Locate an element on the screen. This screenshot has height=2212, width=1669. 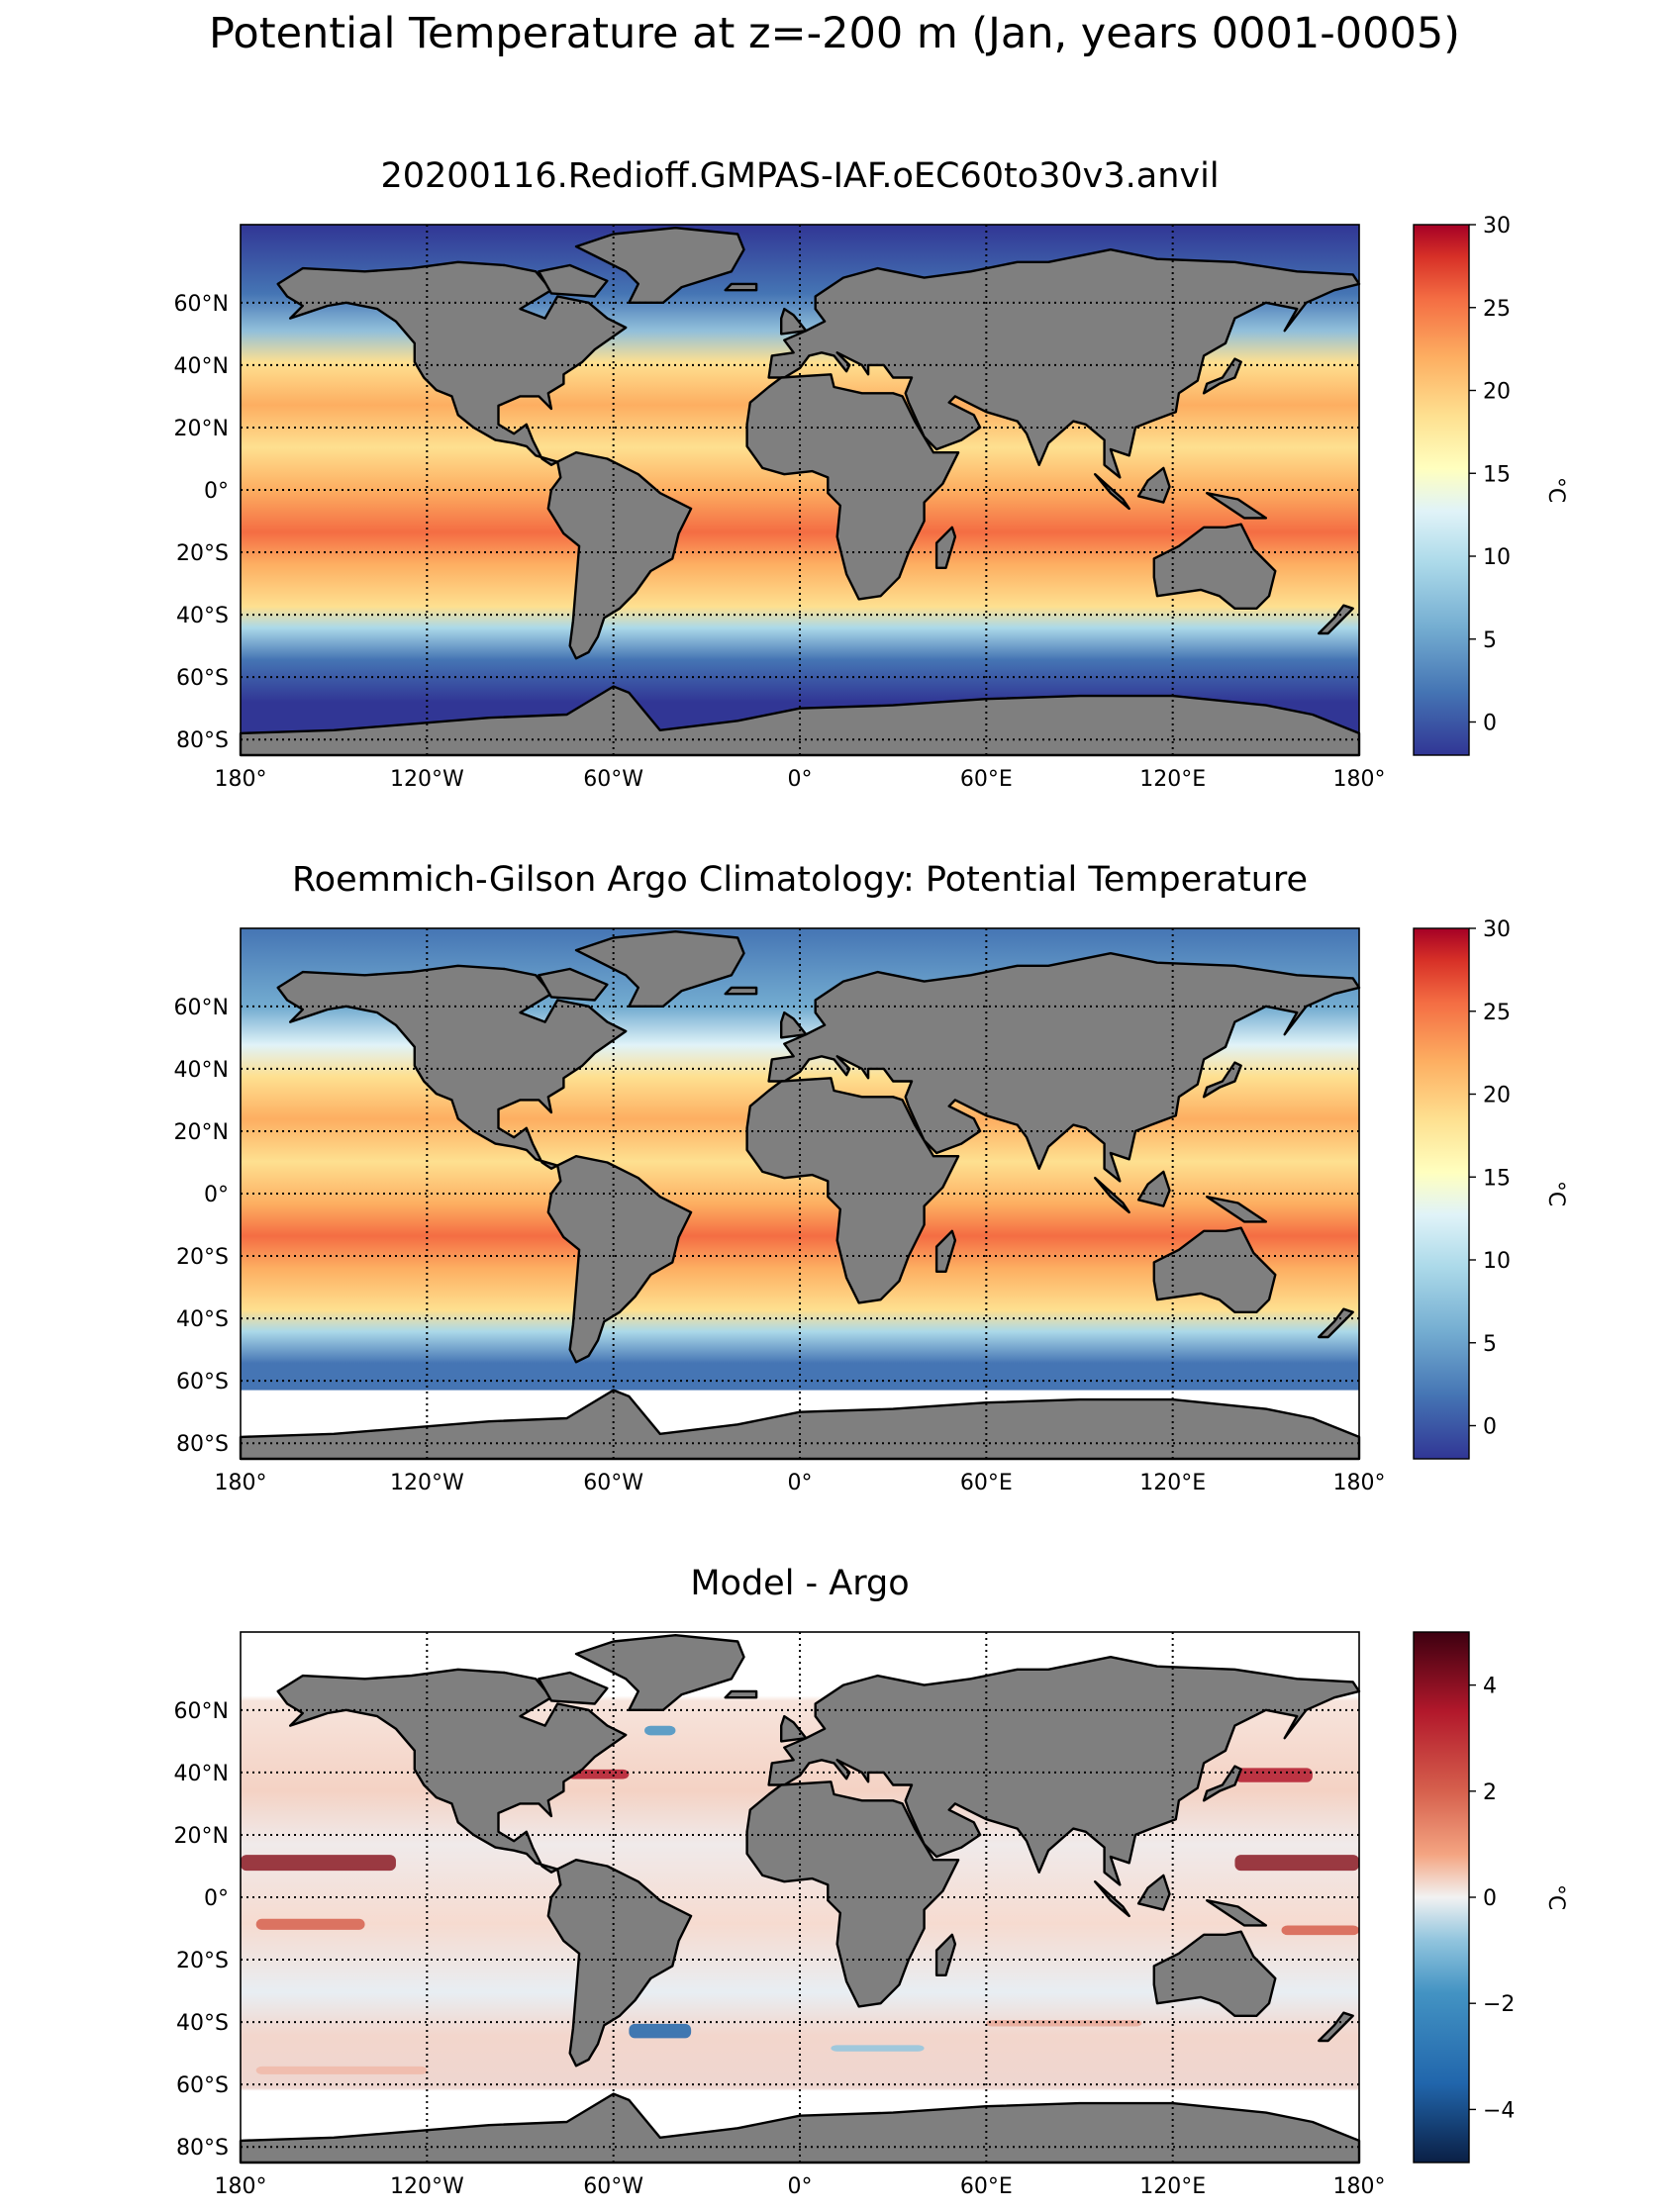
colorbar-tick-label: 4 is located at coordinates (1490, 1687).